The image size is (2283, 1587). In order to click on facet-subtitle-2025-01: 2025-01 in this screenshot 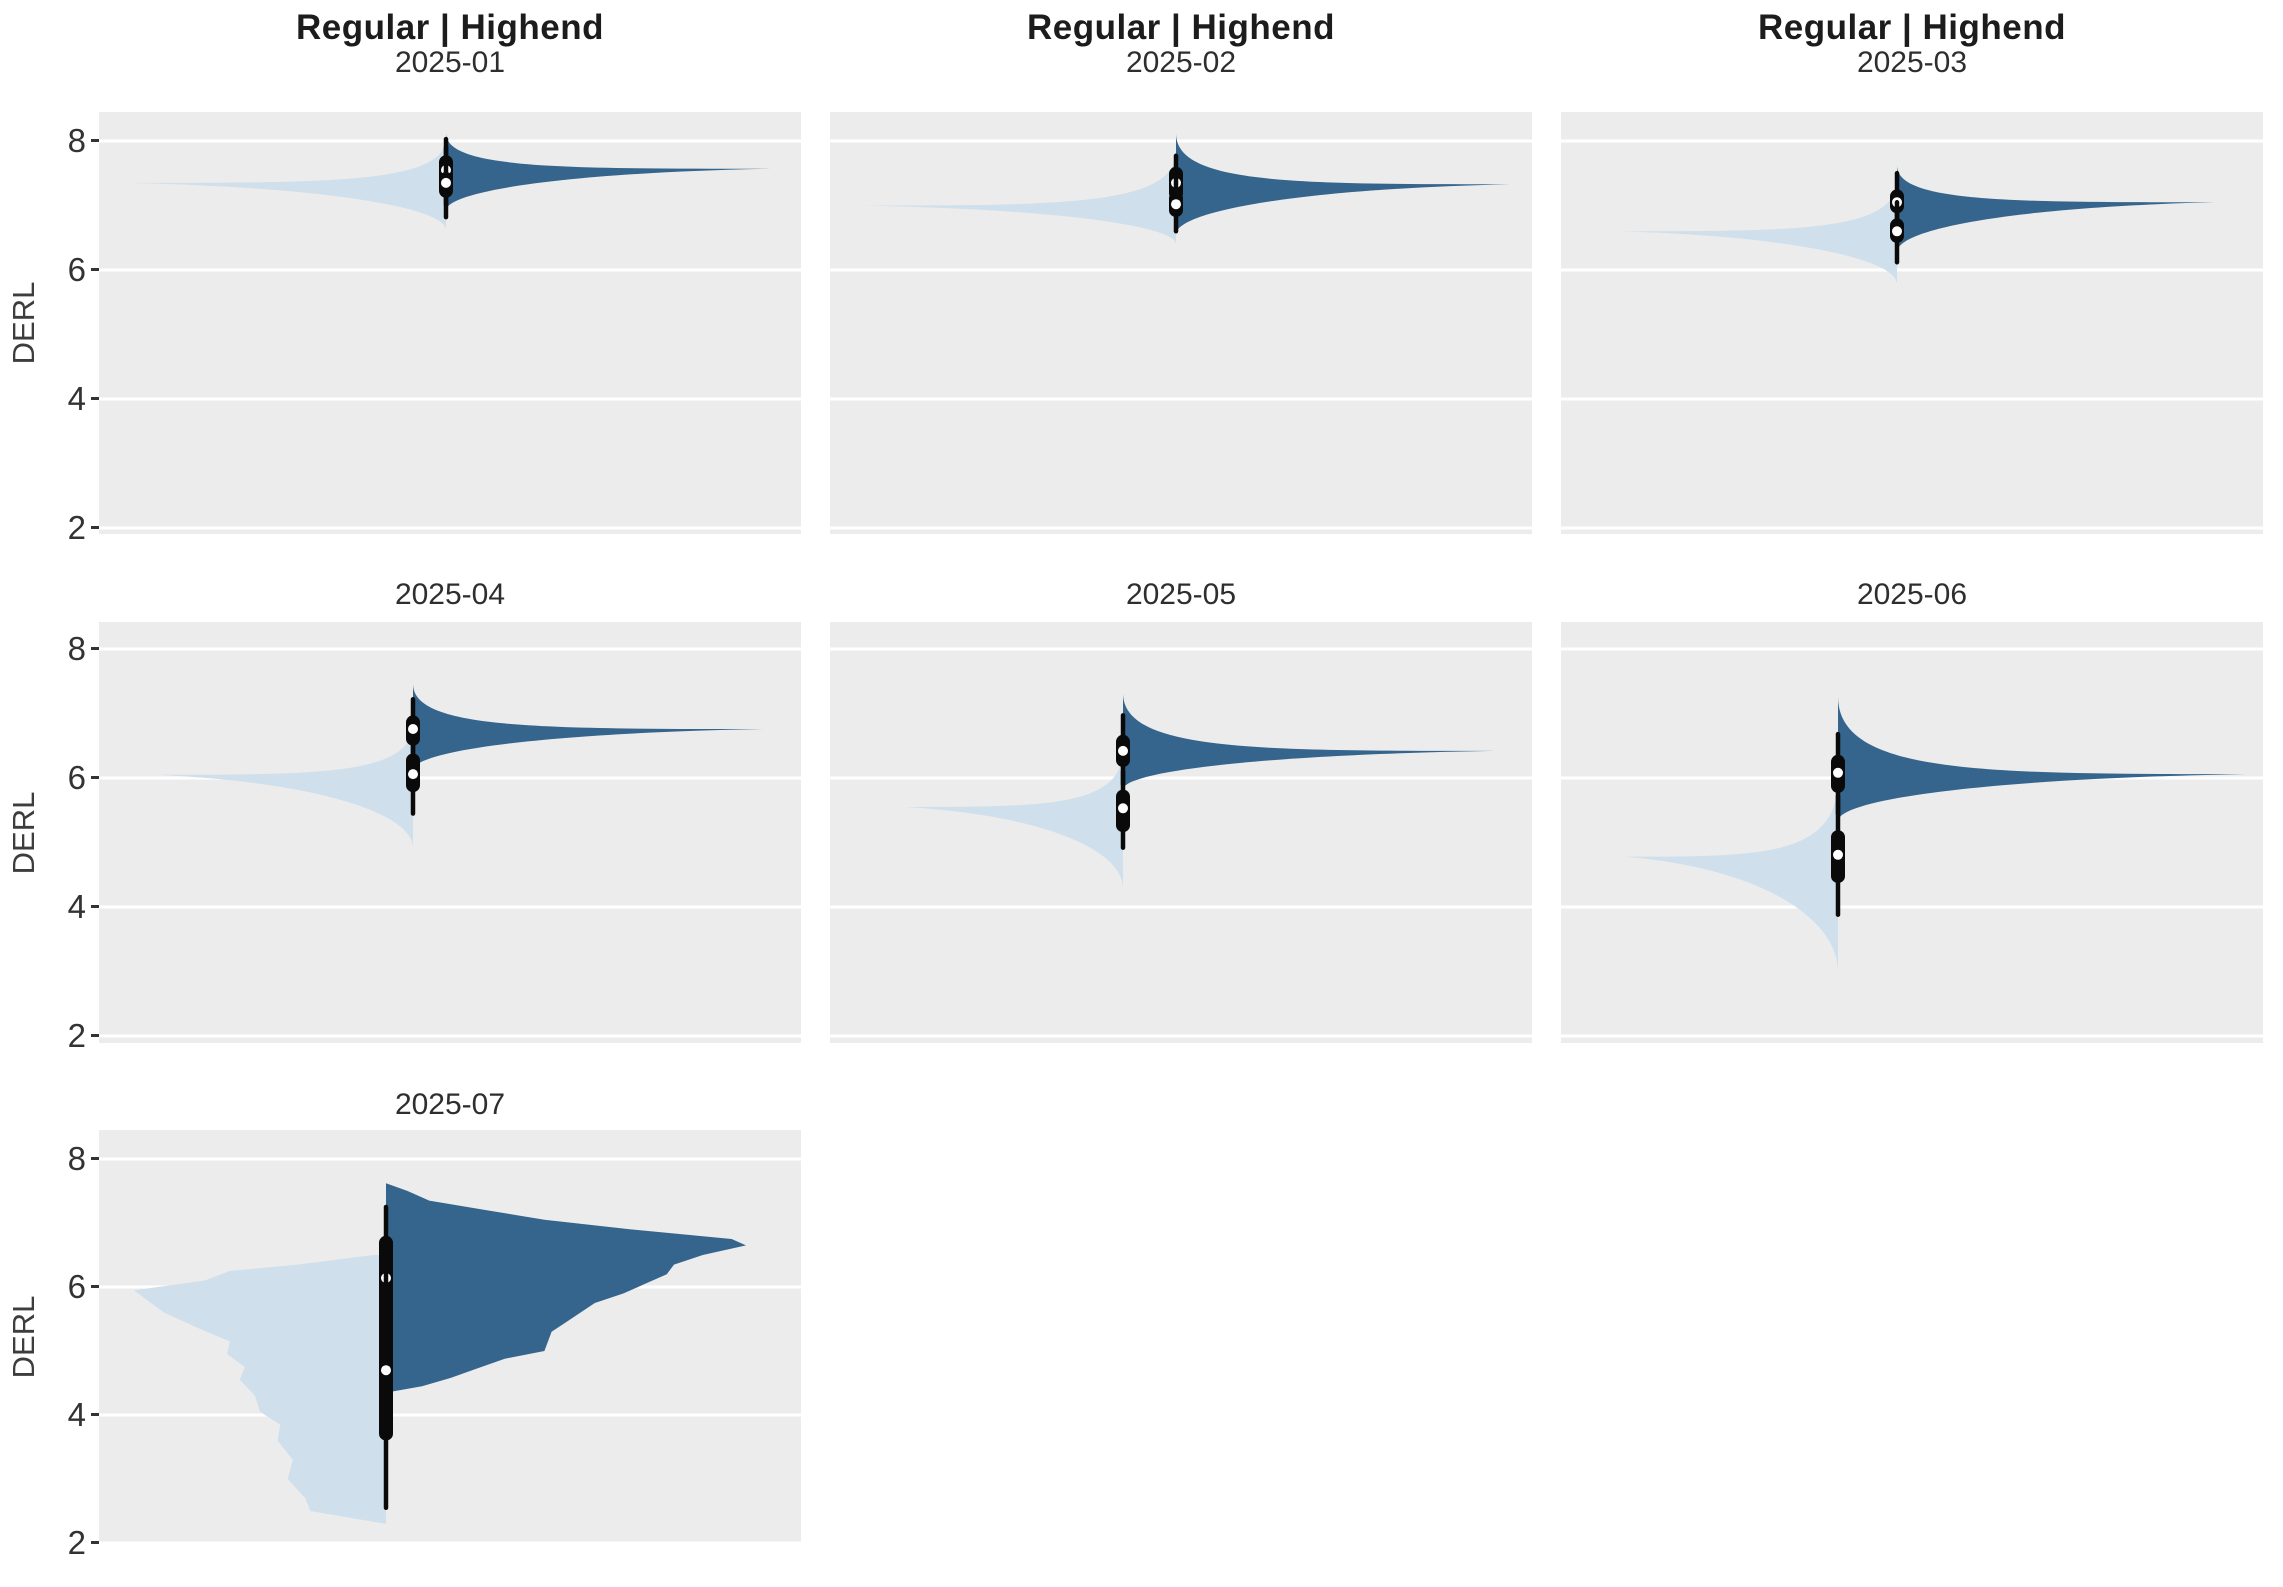, I will do `click(450, 62)`.